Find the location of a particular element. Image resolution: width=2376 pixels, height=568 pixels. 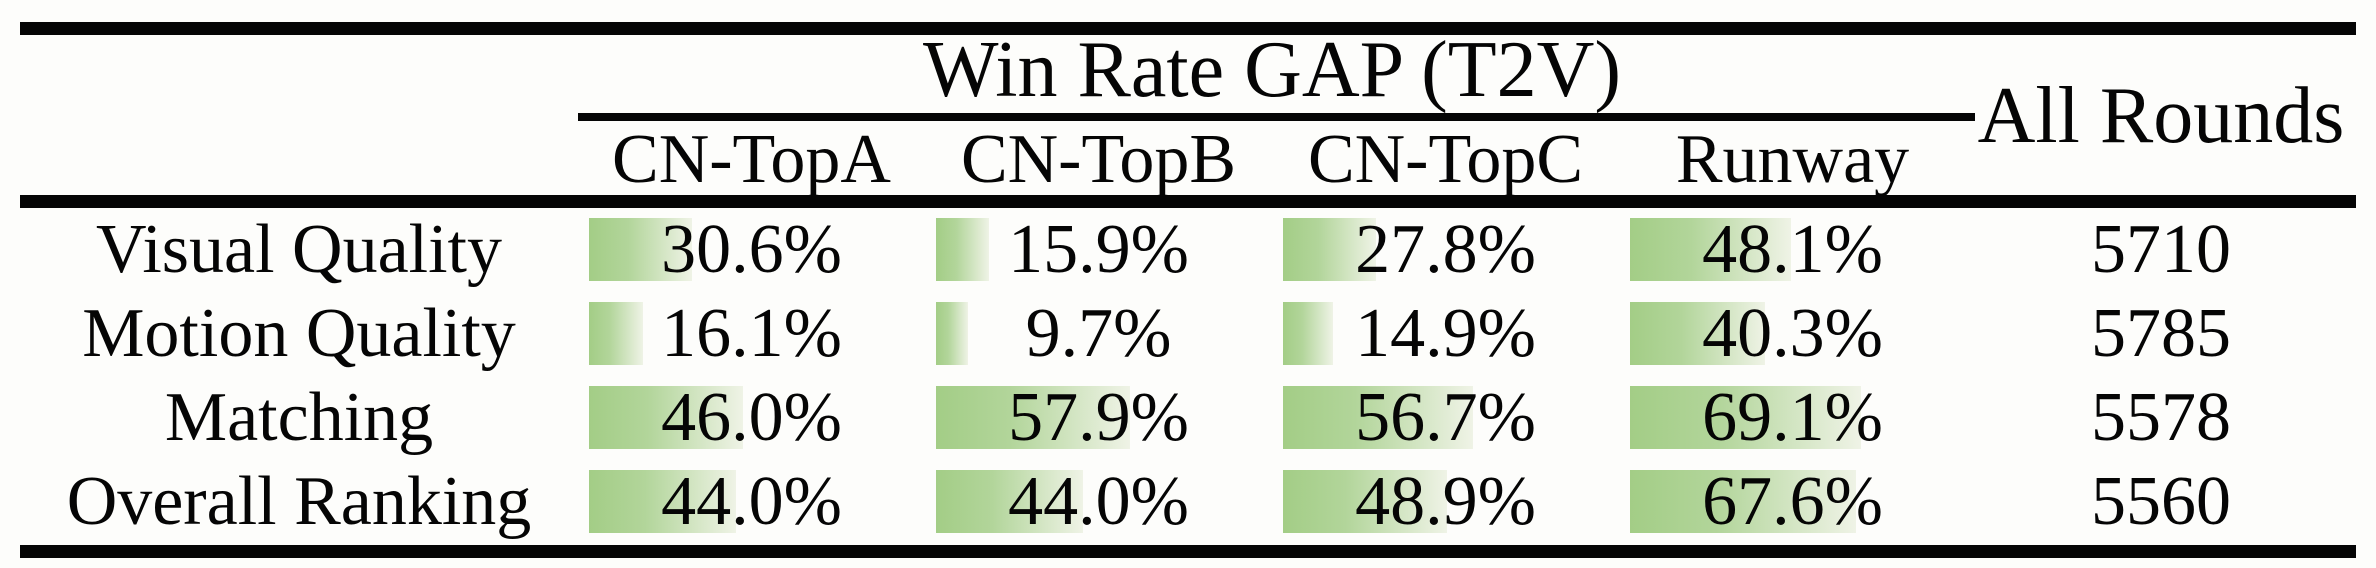

cell-value: 46.0% is located at coordinates (751, 417).